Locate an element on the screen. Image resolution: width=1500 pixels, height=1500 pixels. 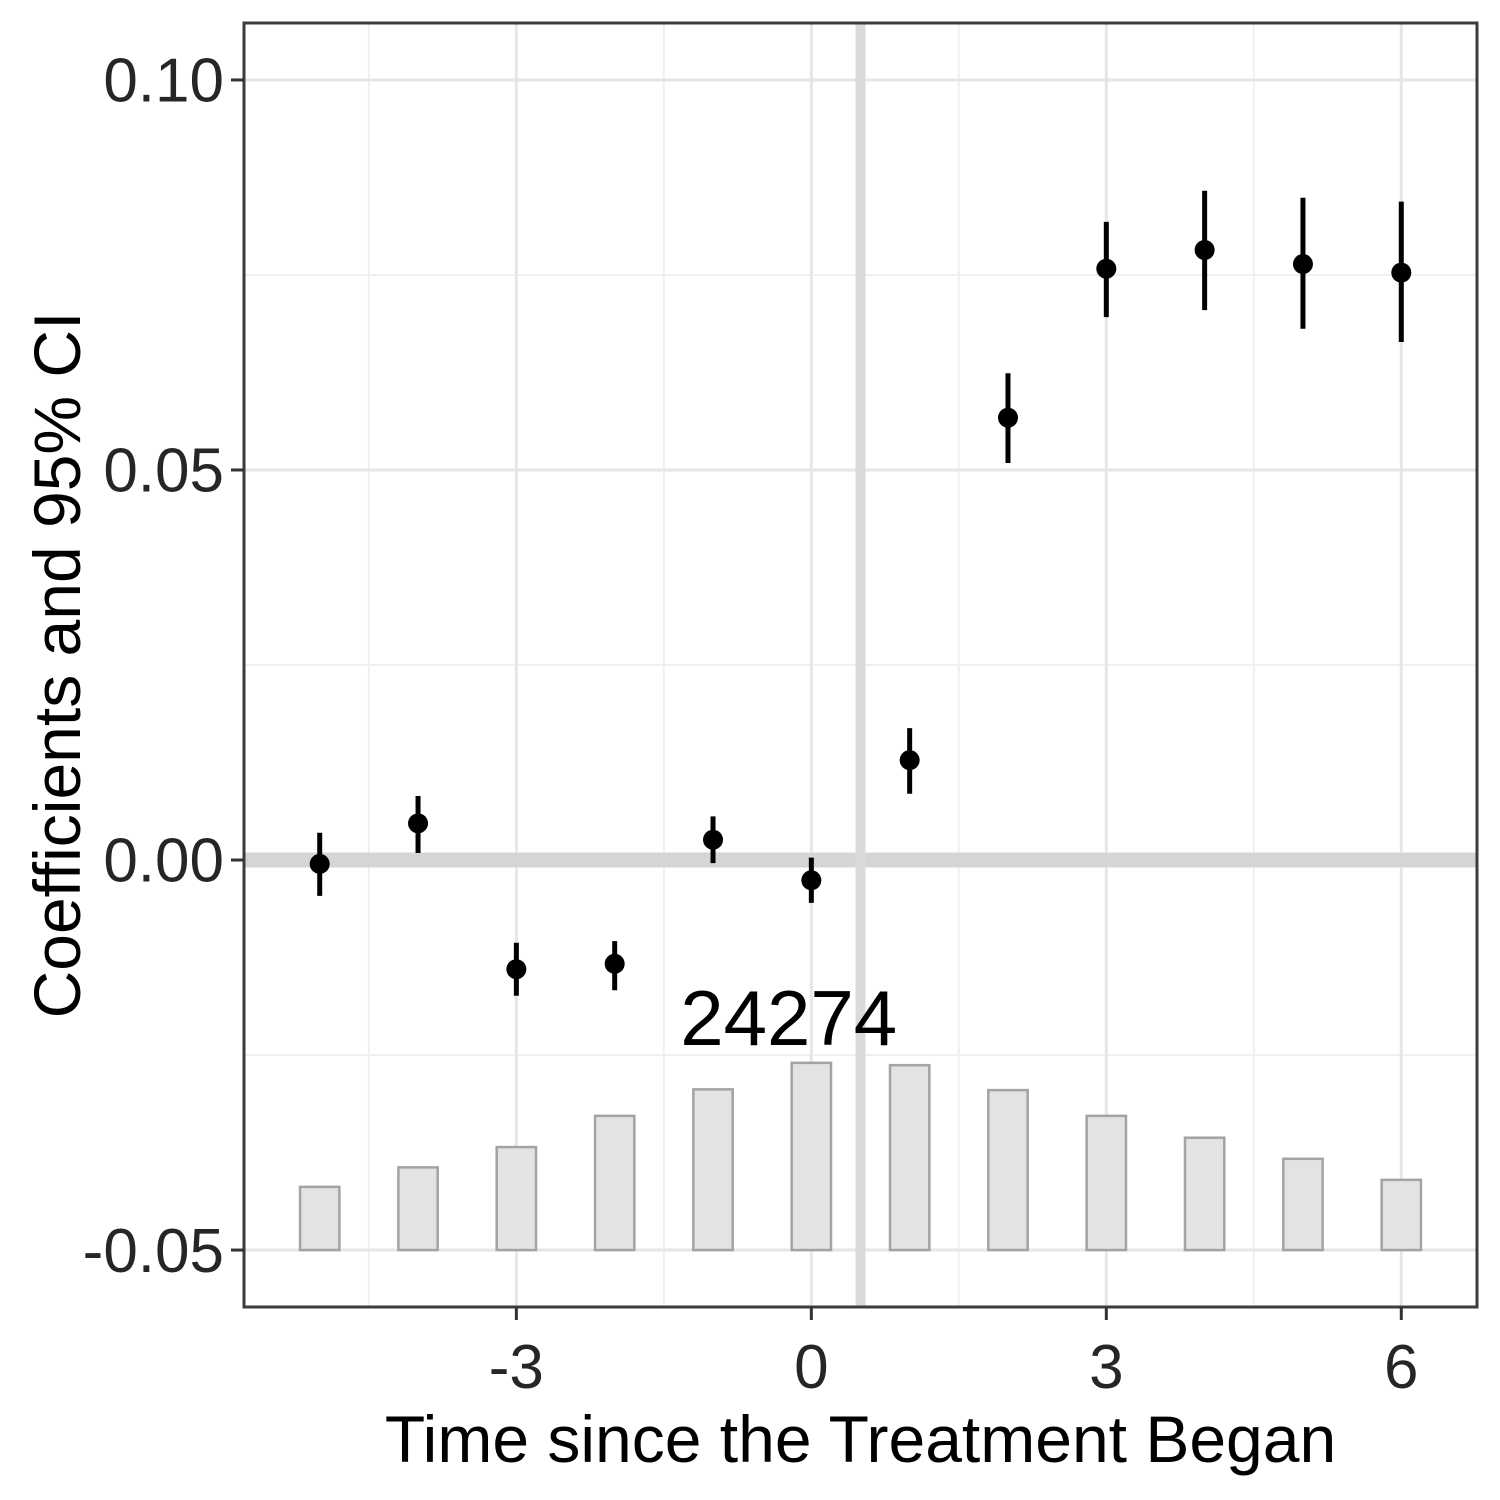
y-axis-title: Coefficients and 95% CI is located at coordinates (57, 665).